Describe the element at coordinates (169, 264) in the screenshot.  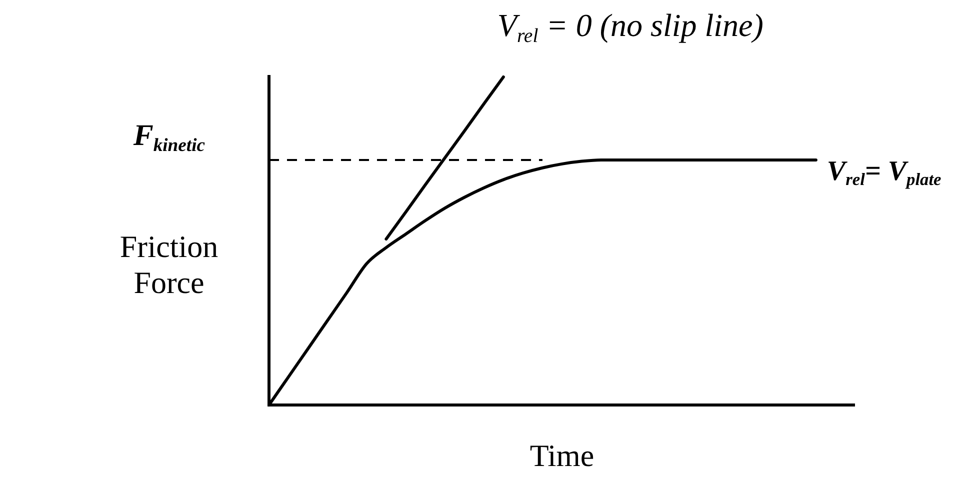
I see `y-axis-title: Friction Force` at that location.